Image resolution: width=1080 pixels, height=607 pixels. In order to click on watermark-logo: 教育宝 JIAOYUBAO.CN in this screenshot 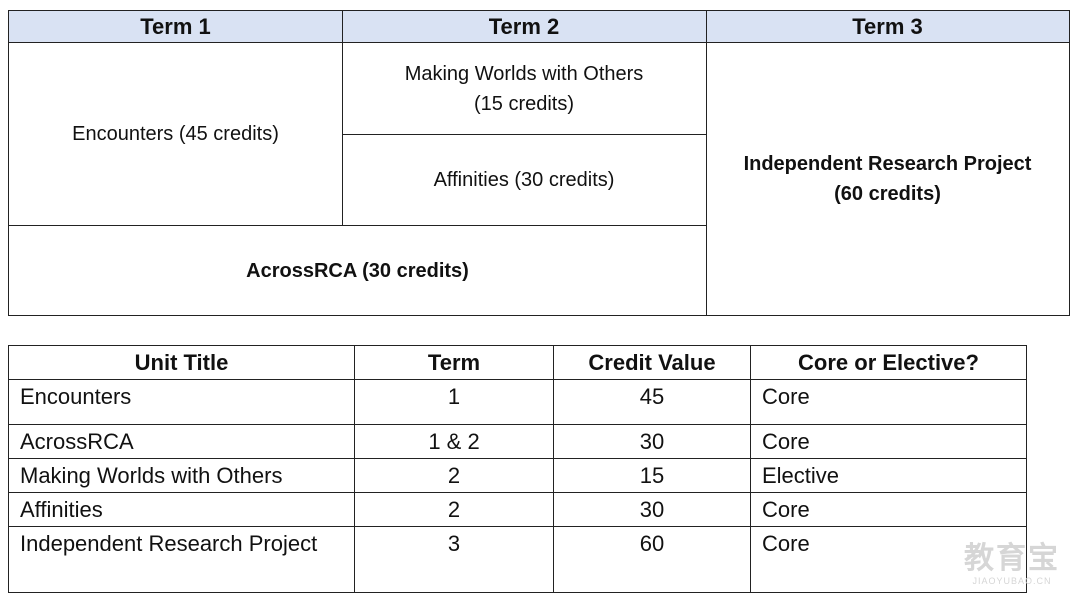, I will do `click(1012, 565)`.